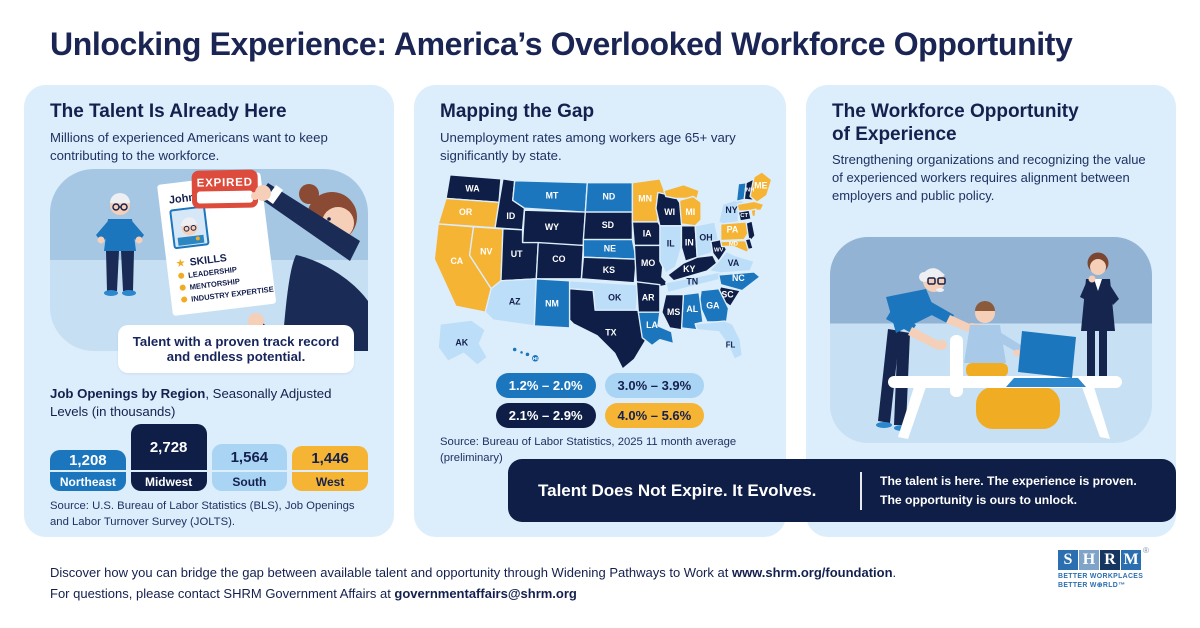 The width and height of the screenshot is (1200, 628). I want to click on state-label: MT, so click(552, 195).